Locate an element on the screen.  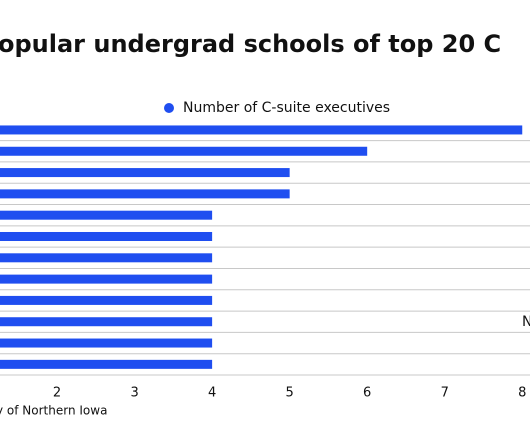
x-tick-label: 6 is located at coordinates (367, 393).